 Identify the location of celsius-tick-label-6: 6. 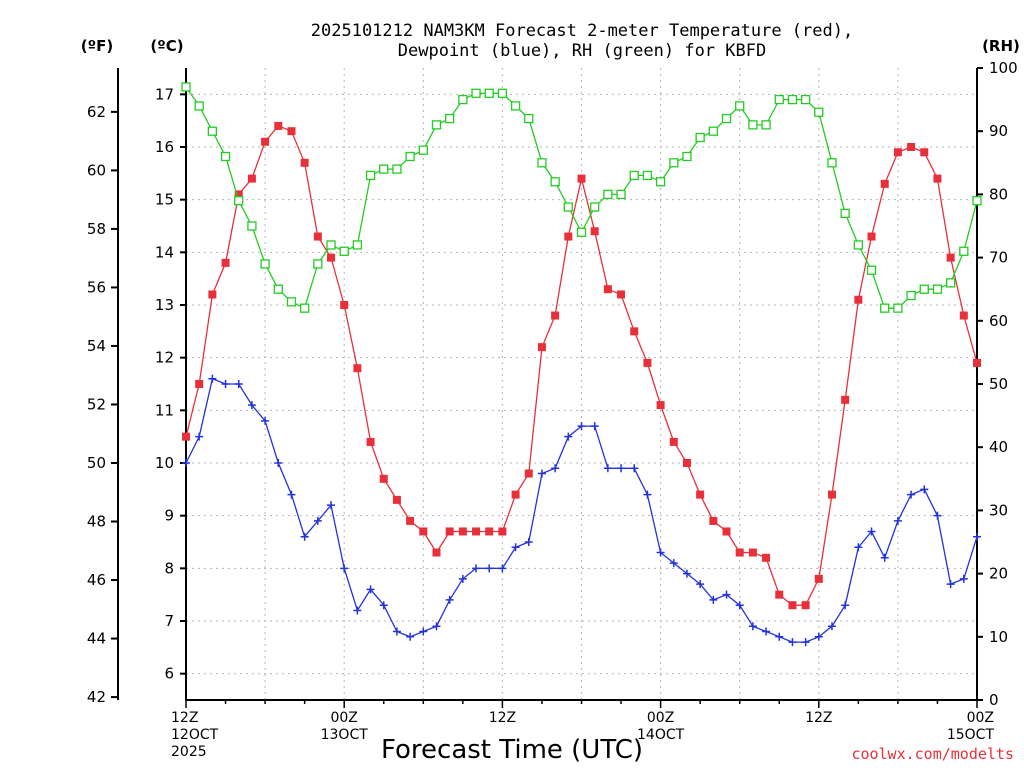
(169, 674).